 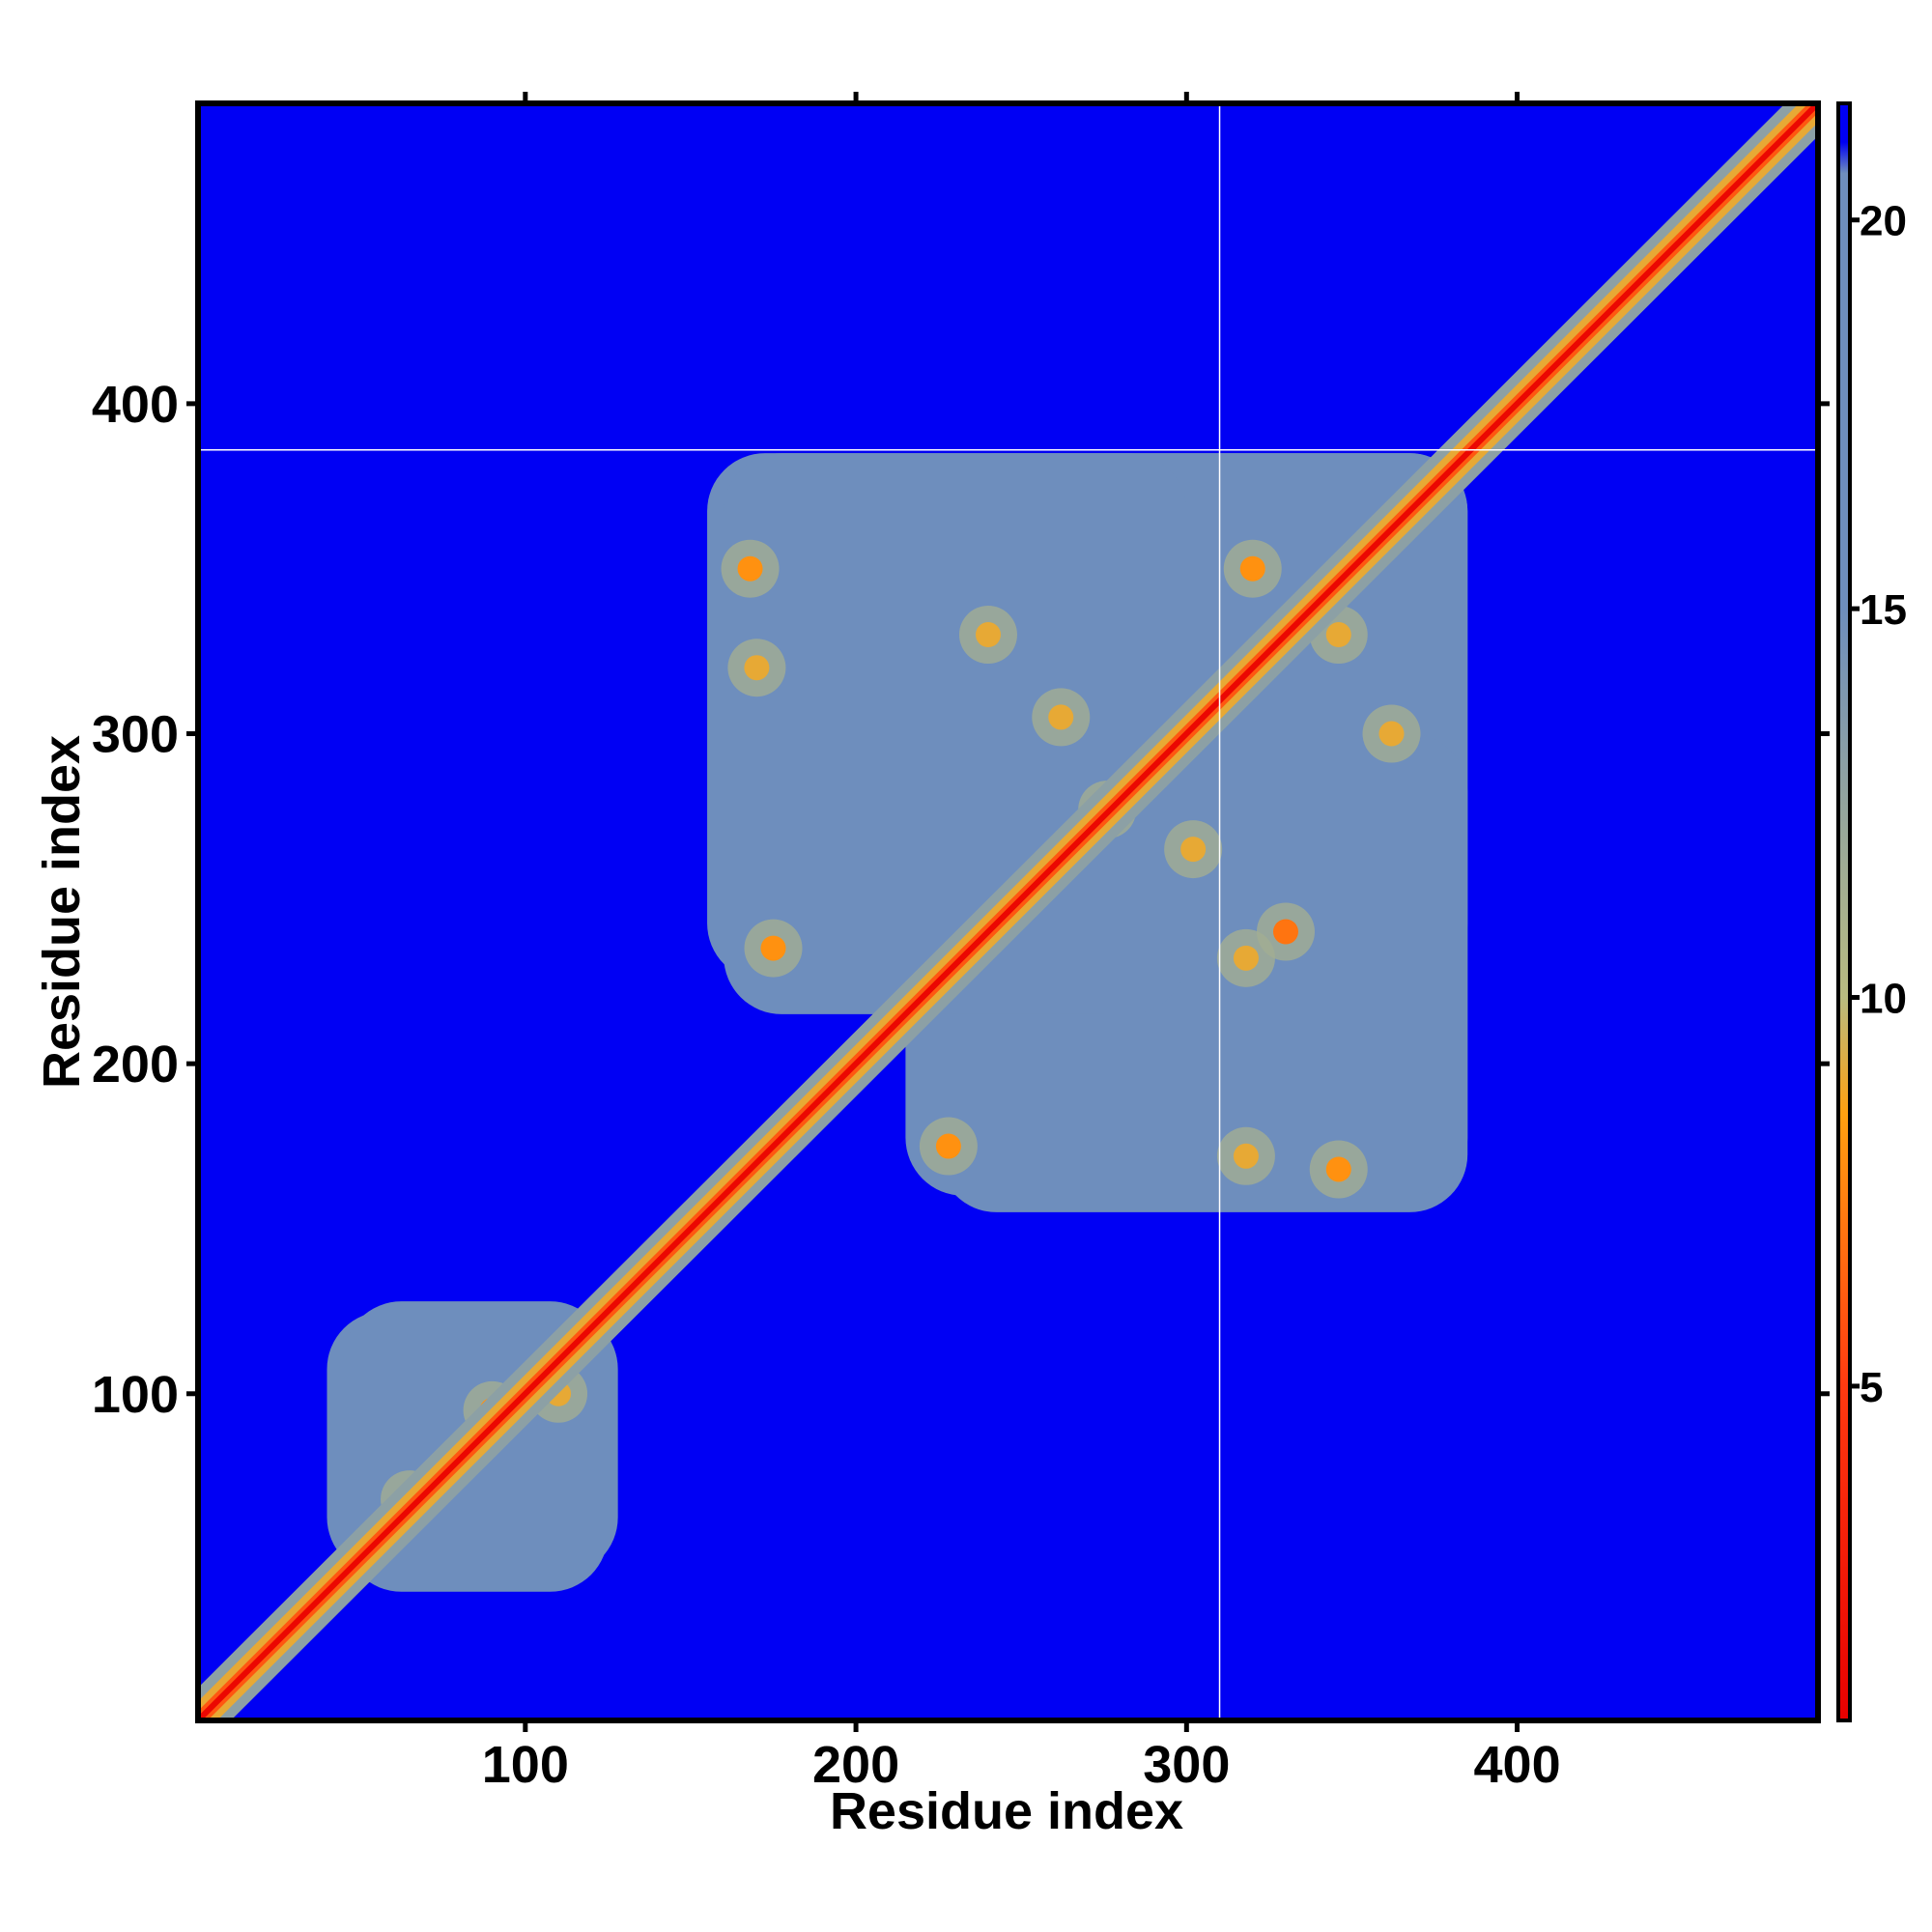 What do you see at coordinates (855, 1765) in the screenshot?
I see `x-tick-label: 200` at bounding box center [855, 1765].